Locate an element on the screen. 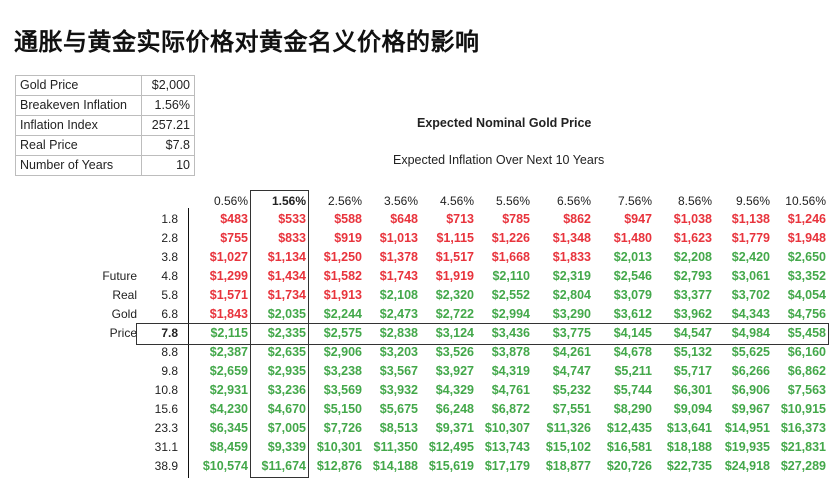 The image size is (831, 493). table-cell: $2,546 is located at coordinates (632, 276).